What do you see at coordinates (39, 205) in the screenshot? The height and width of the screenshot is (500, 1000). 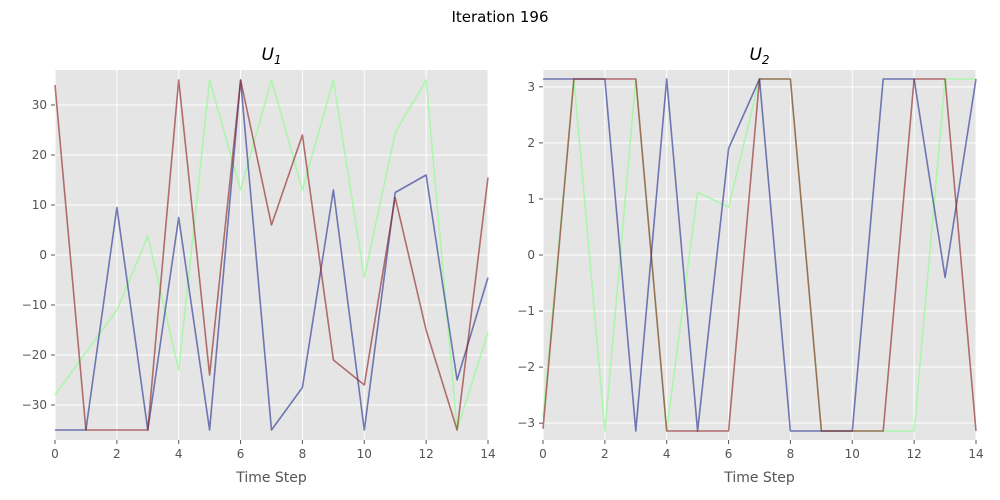 I see `y-tick-label: 10` at bounding box center [39, 205].